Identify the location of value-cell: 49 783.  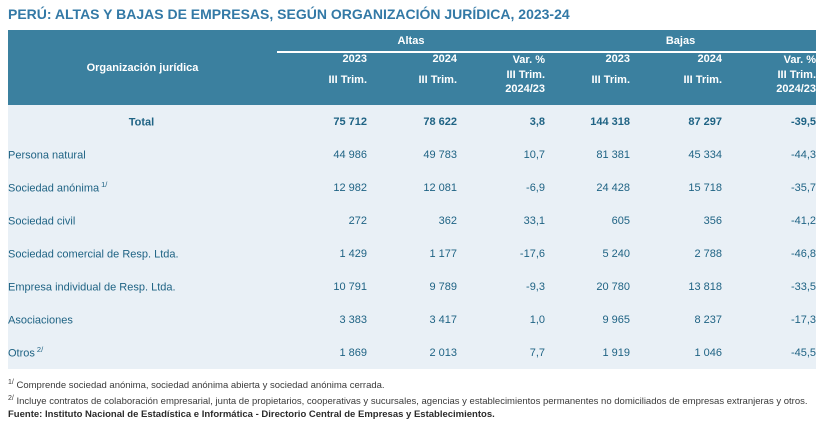
(412, 154).